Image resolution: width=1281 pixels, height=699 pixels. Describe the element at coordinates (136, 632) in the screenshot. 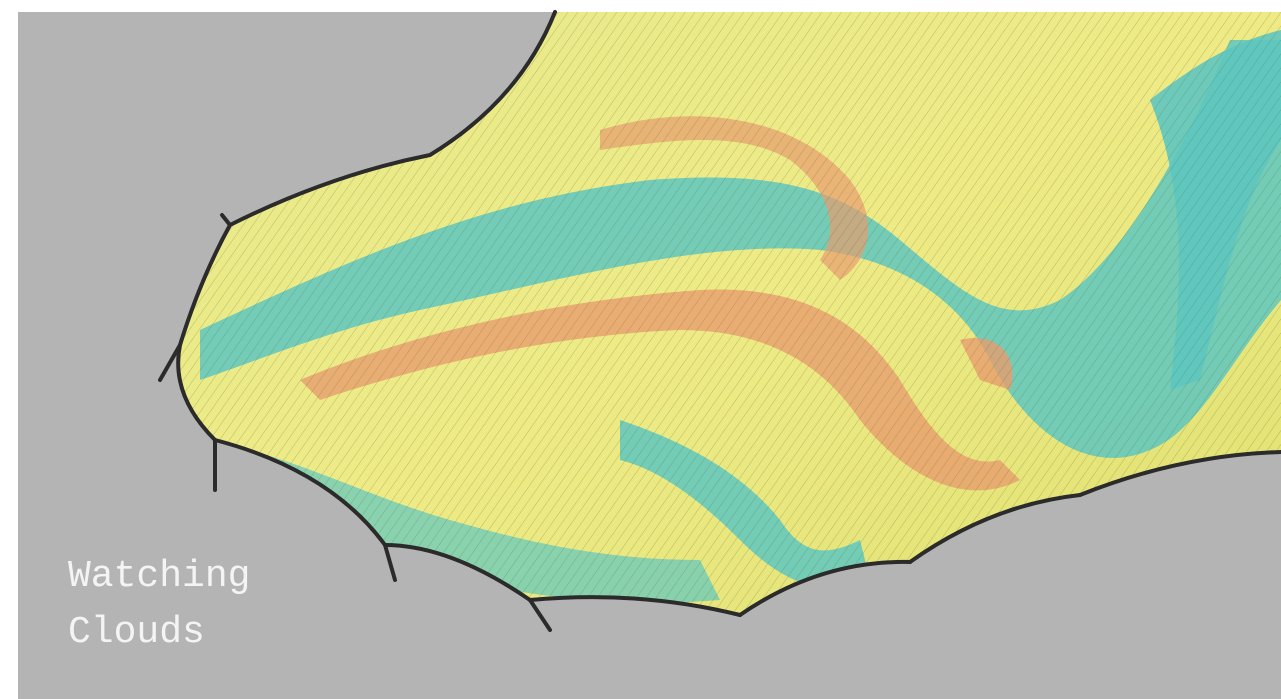

I see `caption-line: Clouds` at that location.